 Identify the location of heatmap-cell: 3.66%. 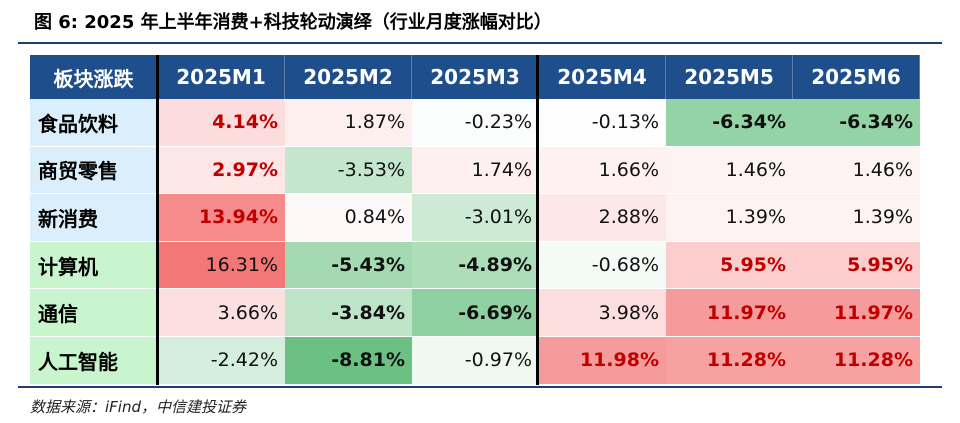
(221, 313).